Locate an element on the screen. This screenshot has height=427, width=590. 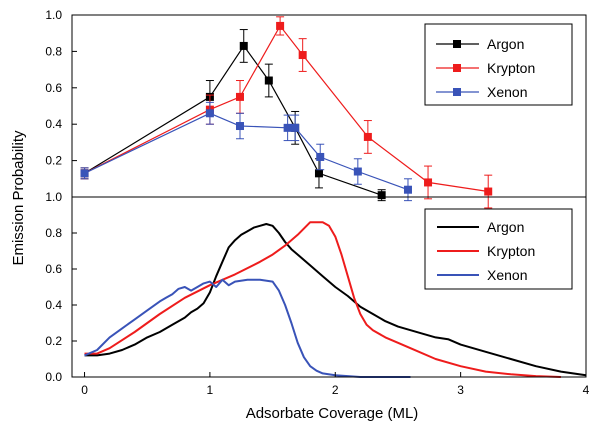
x-tick-label: 1 is located at coordinates (210, 390).